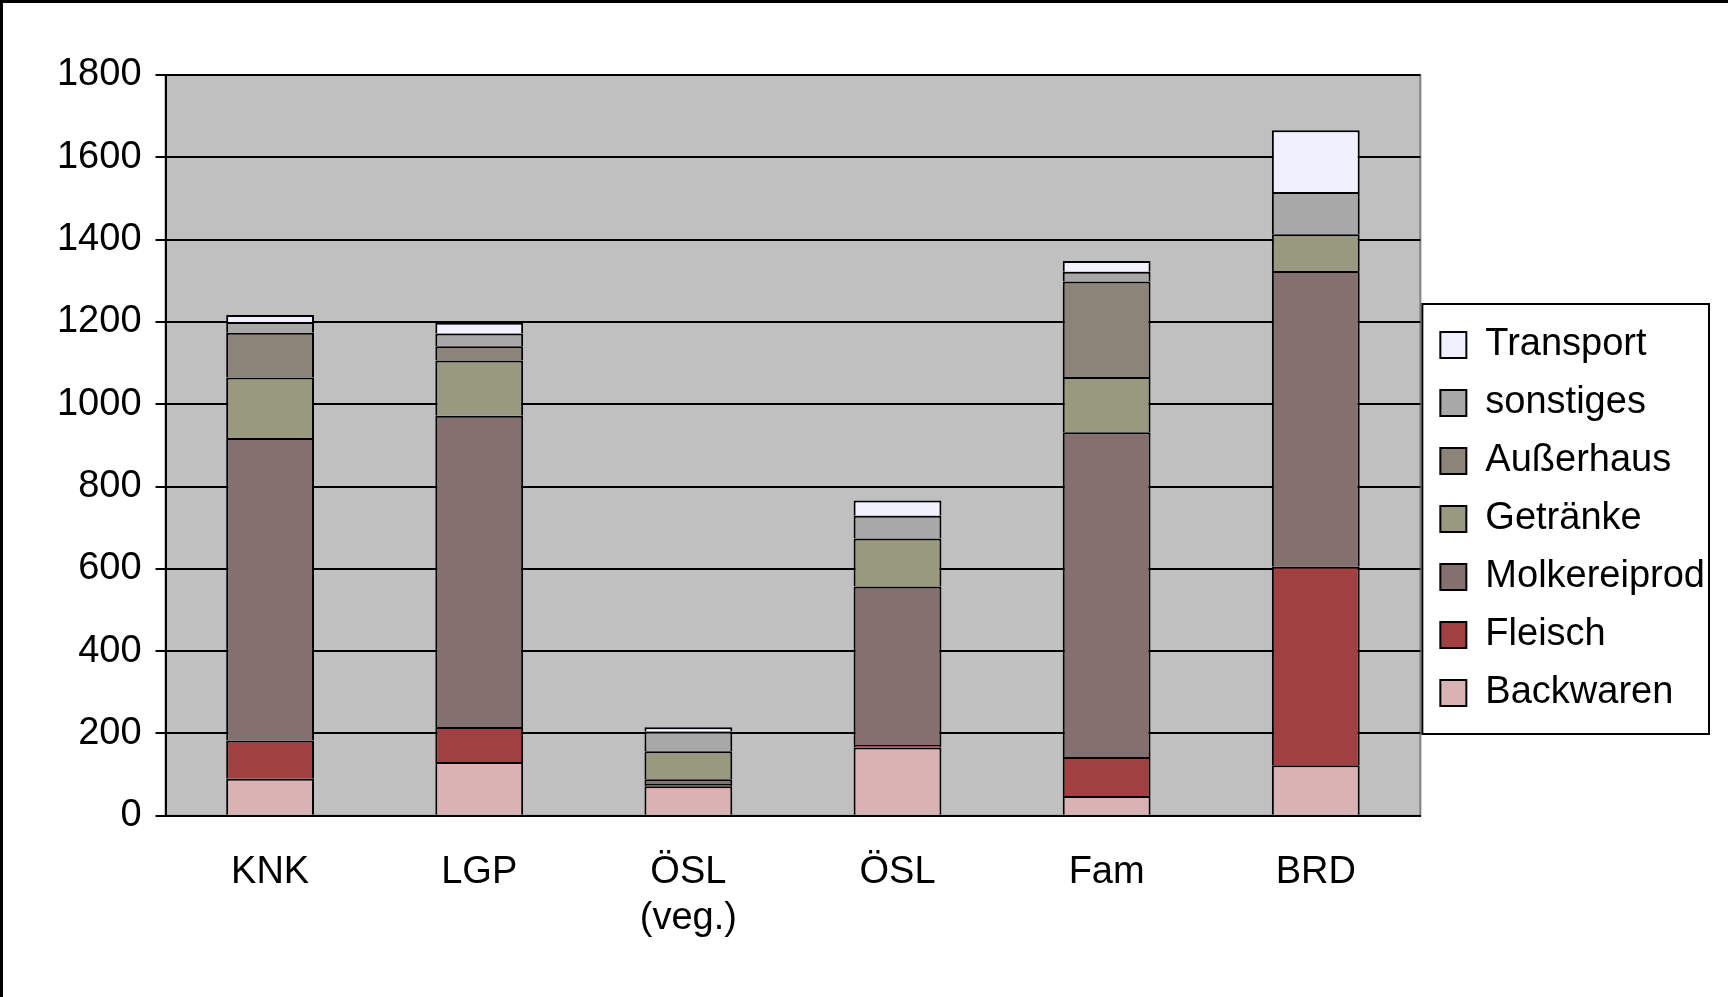  I want to click on y-tick-label: 1600, so click(99, 154).